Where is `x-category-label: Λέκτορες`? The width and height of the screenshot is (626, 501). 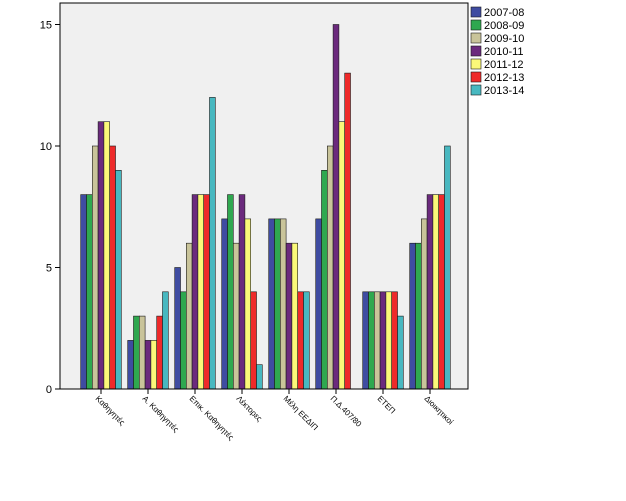 x-category-label: Λέκτορες is located at coordinates (249, 408).